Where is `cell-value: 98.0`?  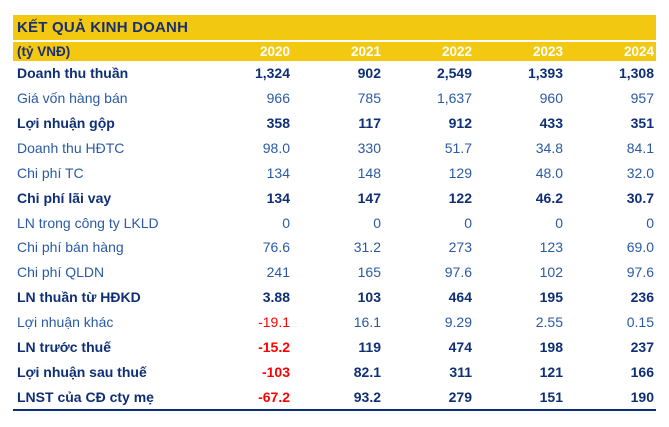
cell-value: 98.0 is located at coordinates (276, 148).